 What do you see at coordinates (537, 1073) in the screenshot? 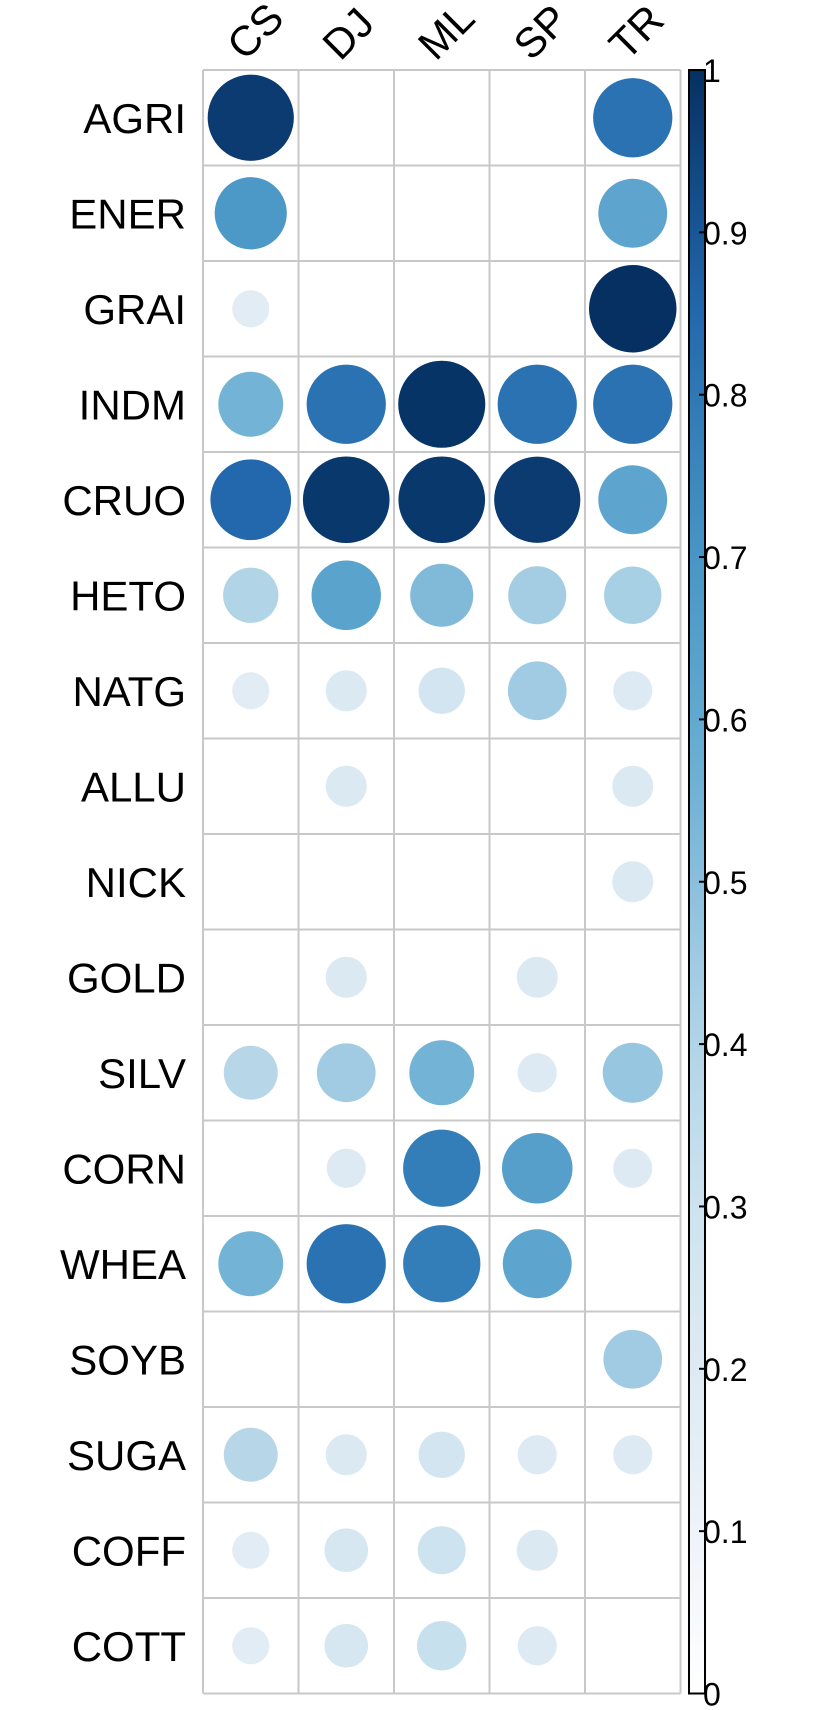
I see `correlation-circle-silv-sp` at bounding box center [537, 1073].